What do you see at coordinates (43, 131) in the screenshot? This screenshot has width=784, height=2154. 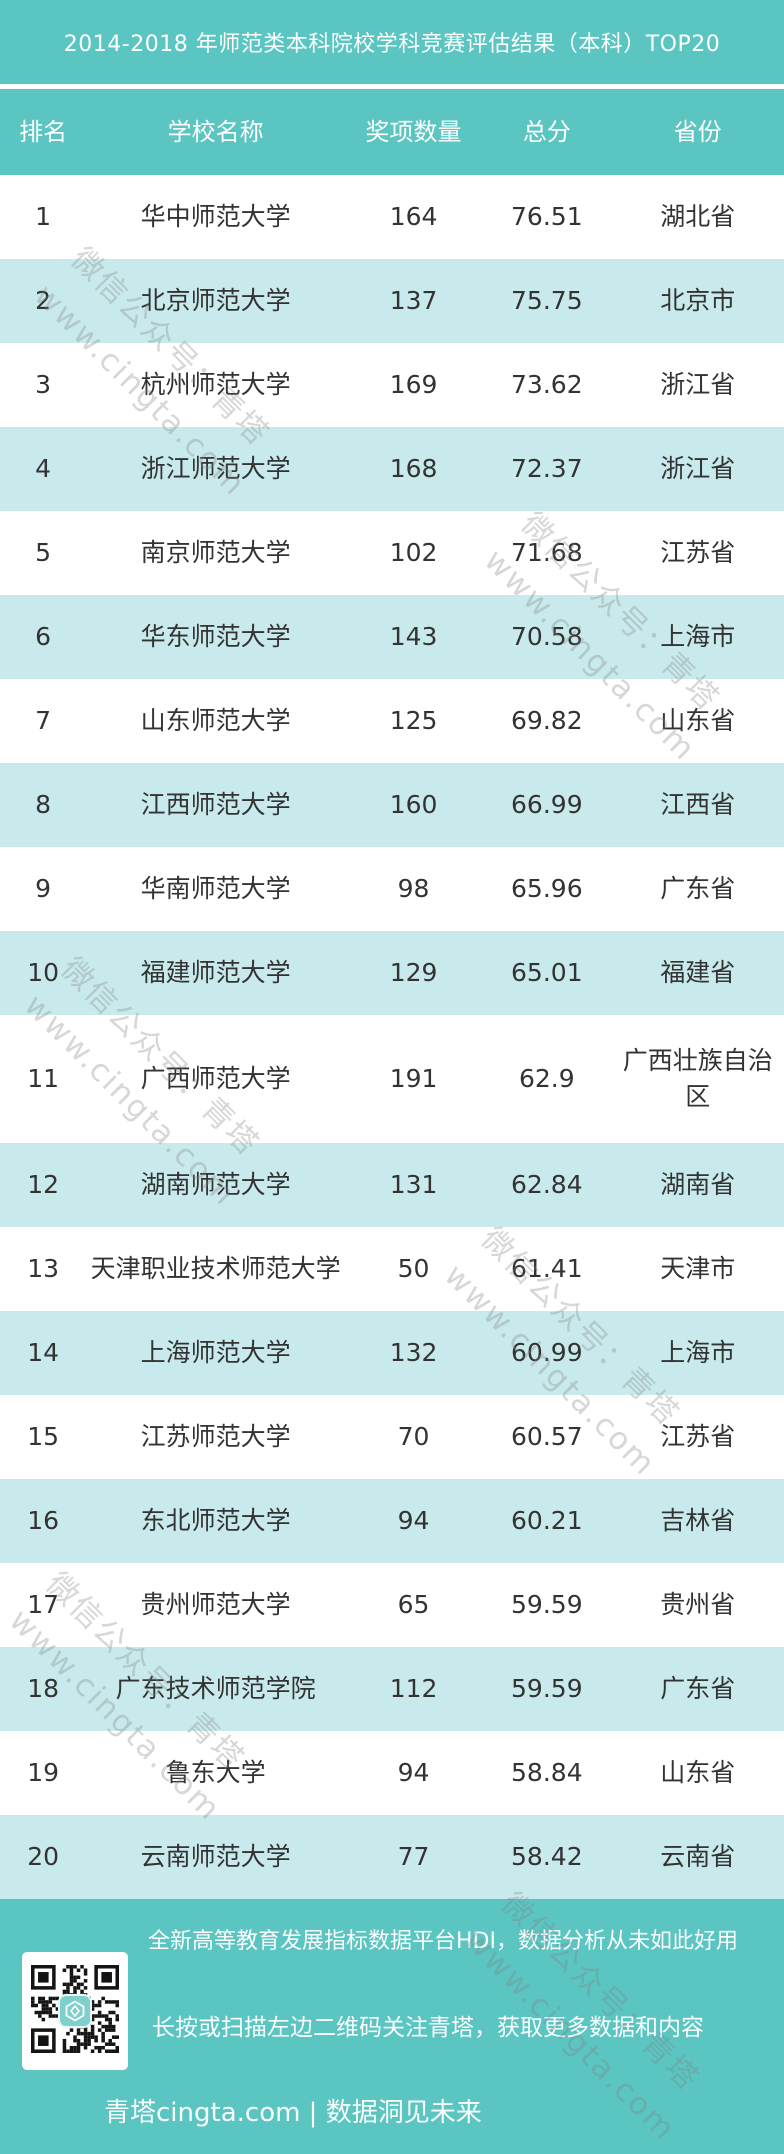 I see `column-header-rank: 排名` at bounding box center [43, 131].